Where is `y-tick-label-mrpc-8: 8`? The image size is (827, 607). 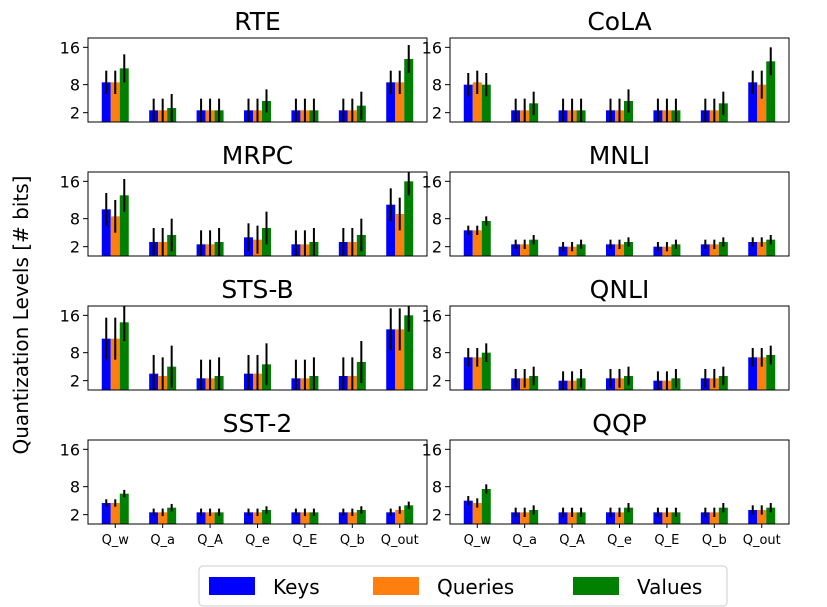 y-tick-label-mrpc-8: 8 is located at coordinates (75, 219).